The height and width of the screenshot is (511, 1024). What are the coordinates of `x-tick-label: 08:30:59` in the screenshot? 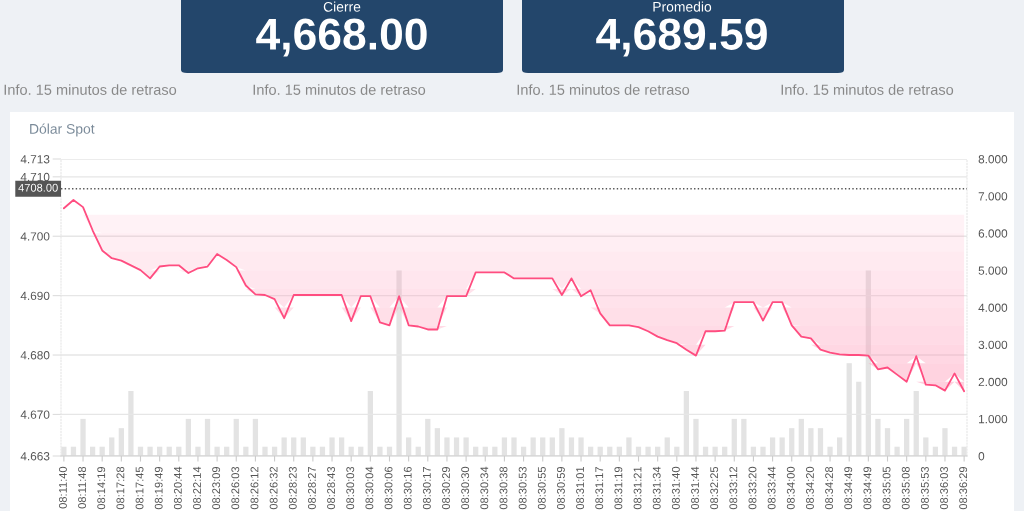 It's located at (561, 488).